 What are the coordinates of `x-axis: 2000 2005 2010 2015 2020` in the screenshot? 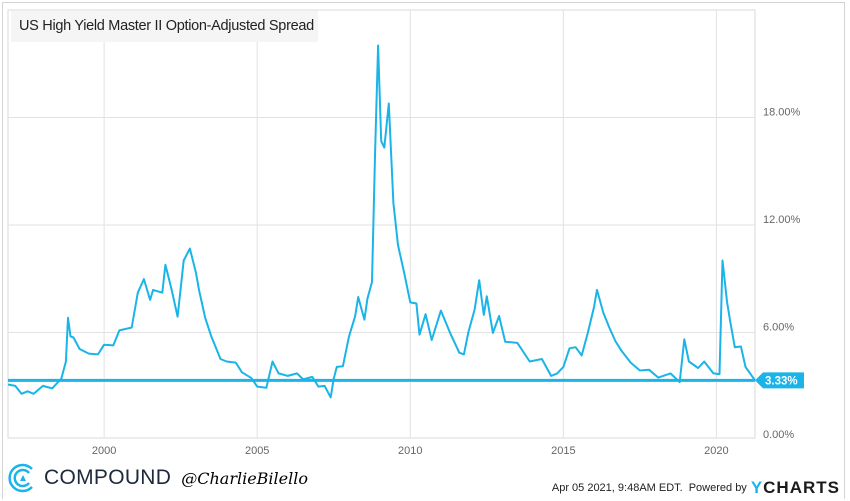 It's located at (410, 451).